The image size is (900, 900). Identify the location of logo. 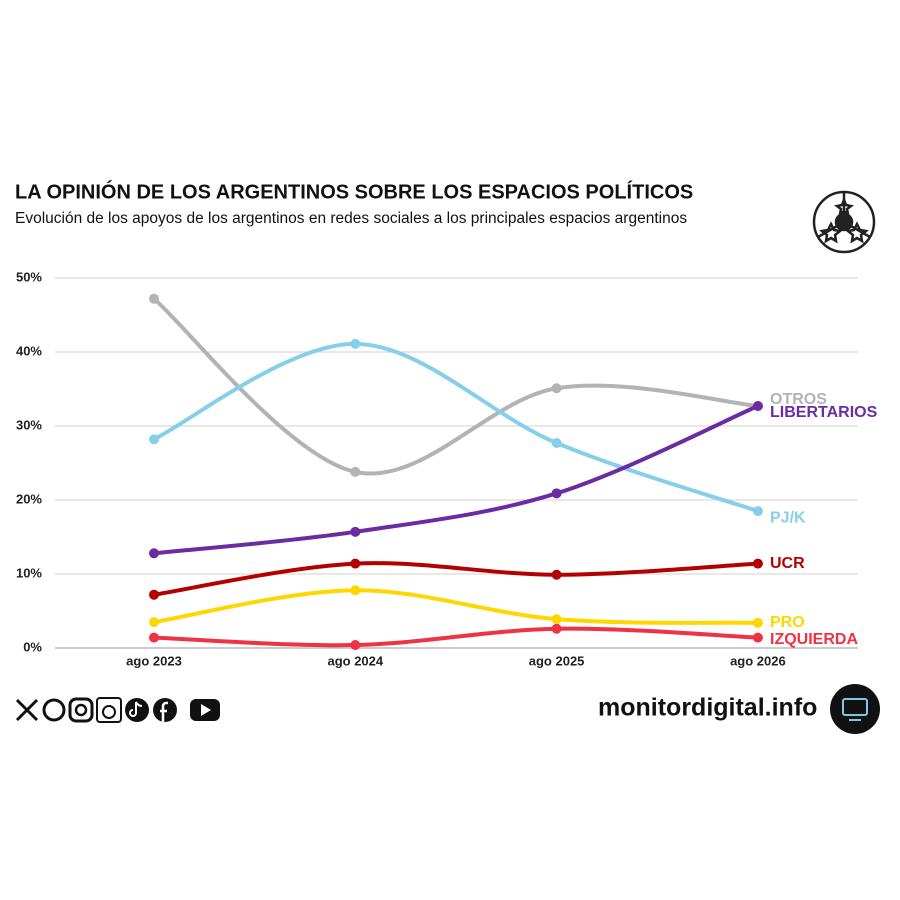
(844, 222).